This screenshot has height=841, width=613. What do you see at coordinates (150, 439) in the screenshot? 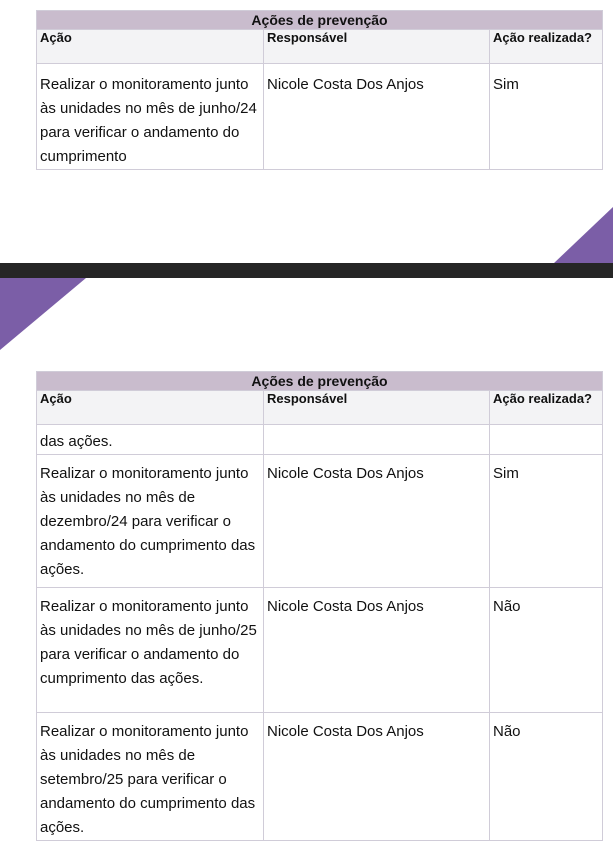
I see `cell-acao: das ações.` at bounding box center [150, 439].